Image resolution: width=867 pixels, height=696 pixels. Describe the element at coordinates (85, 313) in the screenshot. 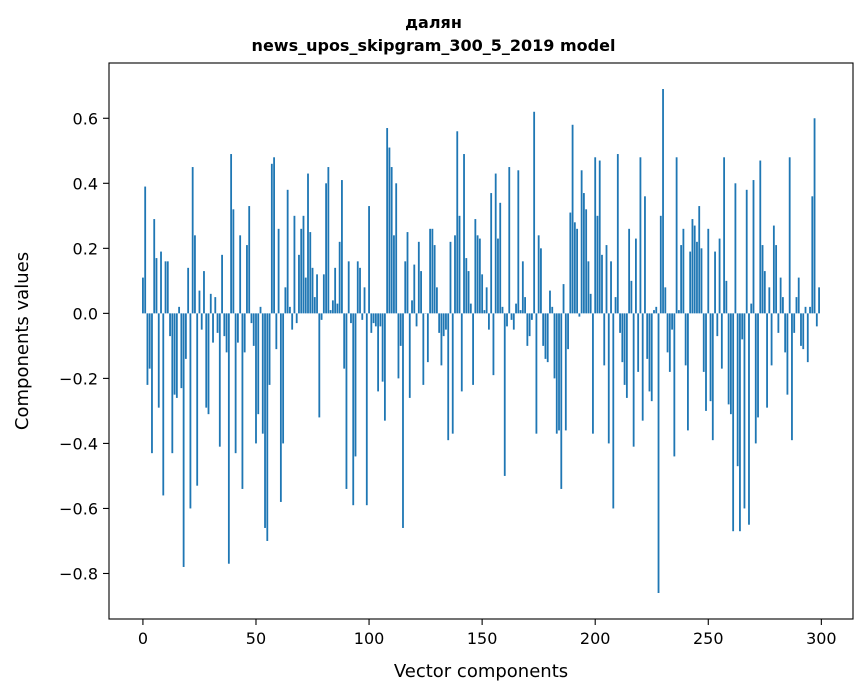

I see `y-tick-label: 0.0` at that location.